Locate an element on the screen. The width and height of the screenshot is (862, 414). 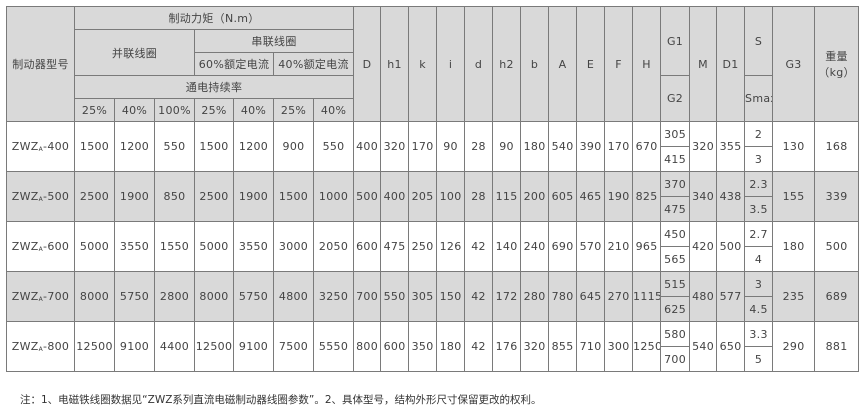
weight-cell: 881 is located at coordinates (837, 346).